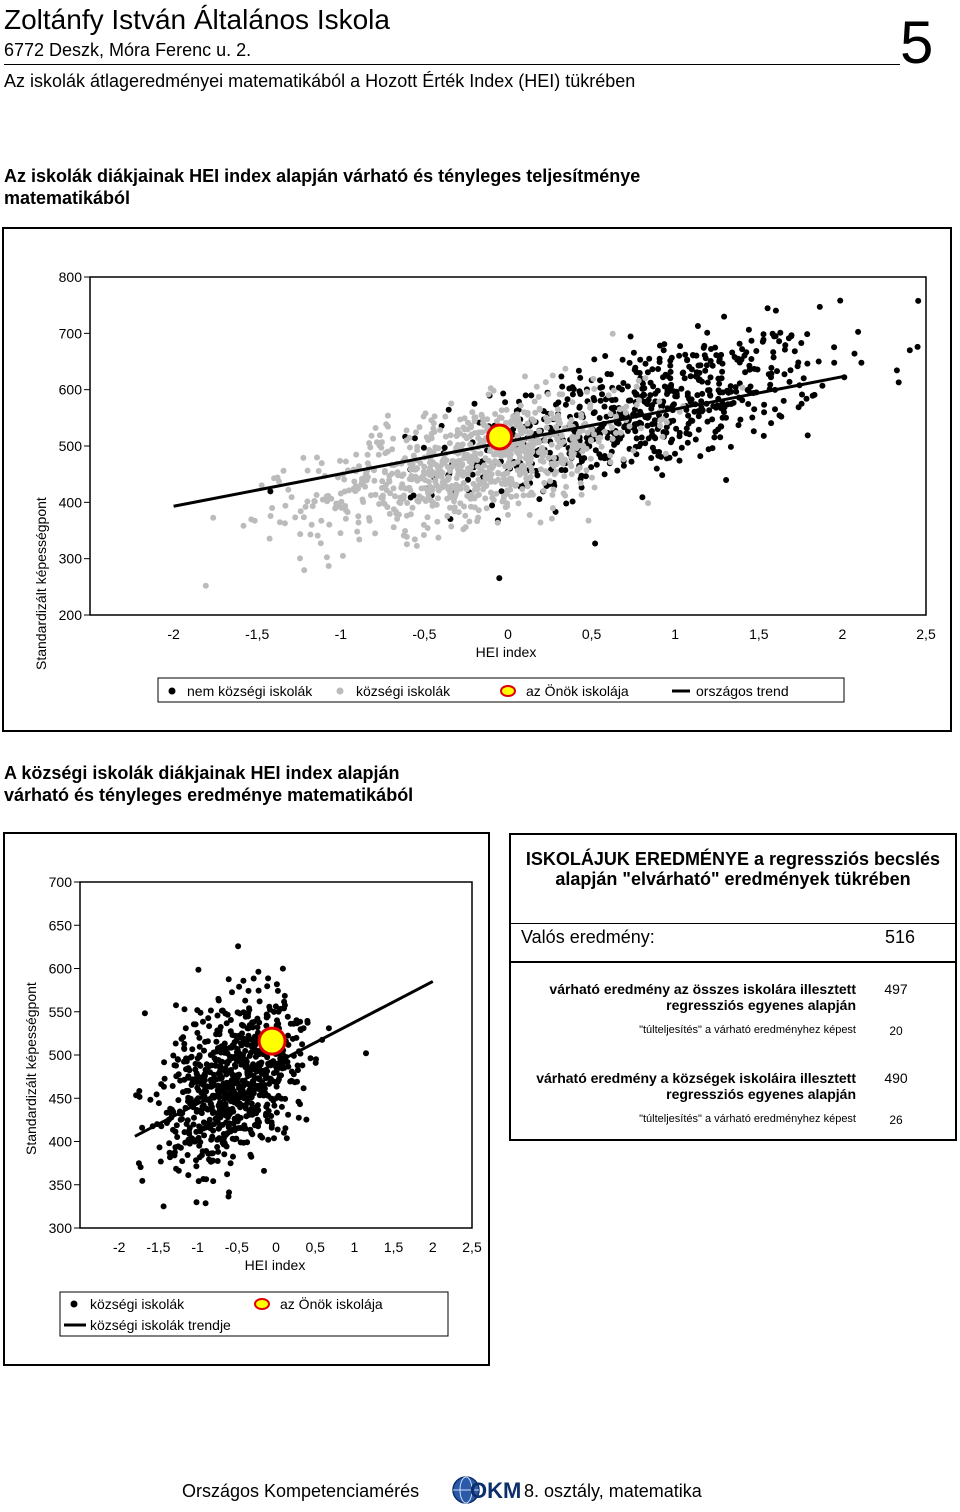 This screenshot has width=960, height=1512. I want to click on y-tick-label: 600, so click(71, 390).